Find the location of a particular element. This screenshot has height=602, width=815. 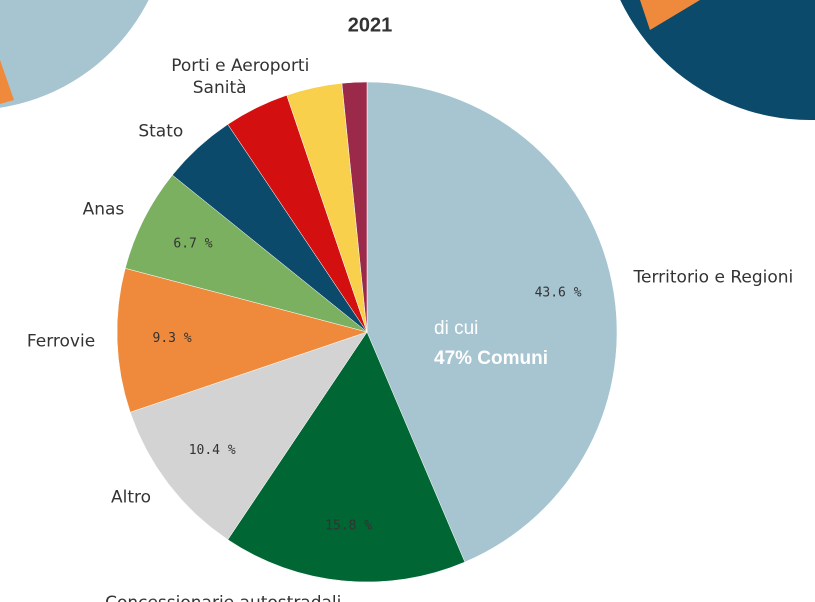

value-label: 43.6 % is located at coordinates (558, 293).